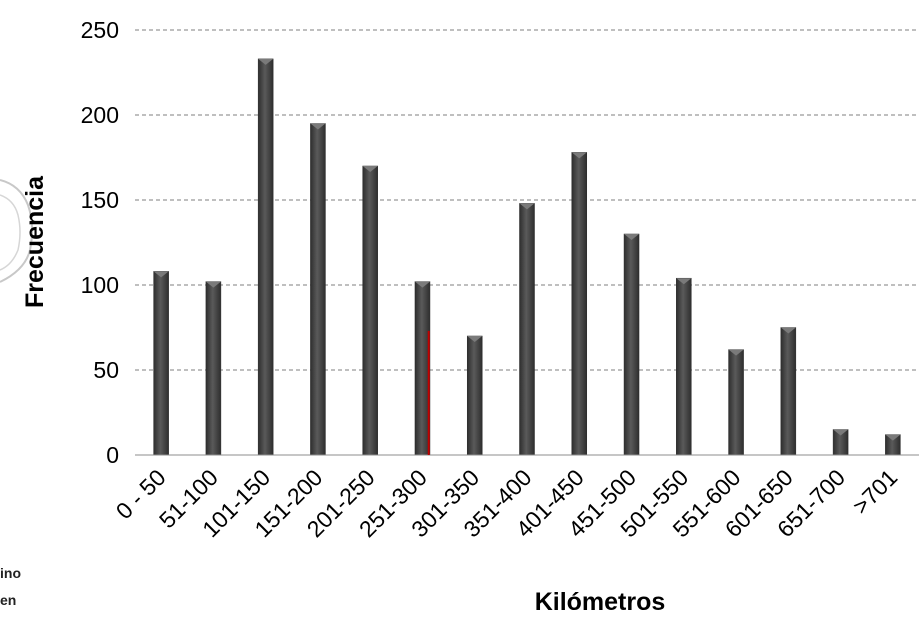  Describe the element at coordinates (600, 602) in the screenshot. I see `x-axis-title: Kilómetros` at that location.